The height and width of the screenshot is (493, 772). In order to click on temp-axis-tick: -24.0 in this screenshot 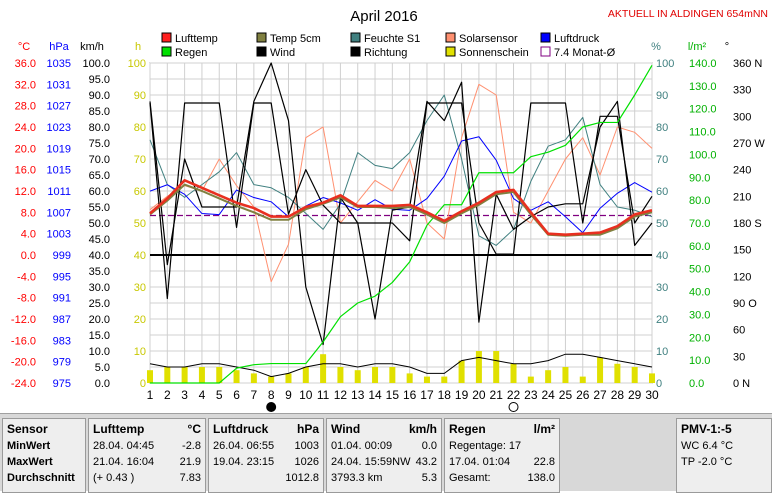, I will do `click(23, 384)`.